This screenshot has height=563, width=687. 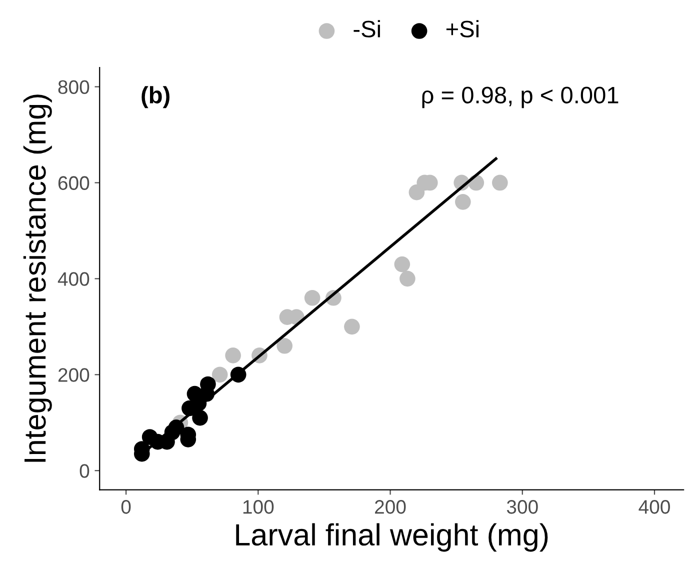 I want to click on legend-label: -Si, so click(x=367, y=29).